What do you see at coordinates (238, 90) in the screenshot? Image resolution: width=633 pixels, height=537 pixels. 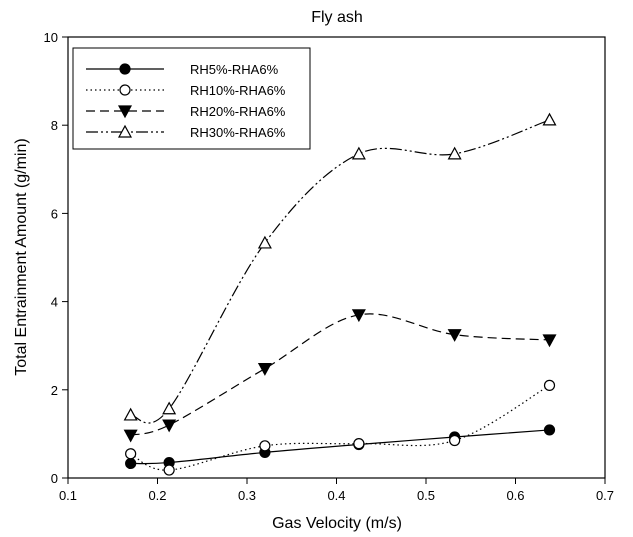 I see `legend-label: RH10%-RHA6%` at bounding box center [238, 90].